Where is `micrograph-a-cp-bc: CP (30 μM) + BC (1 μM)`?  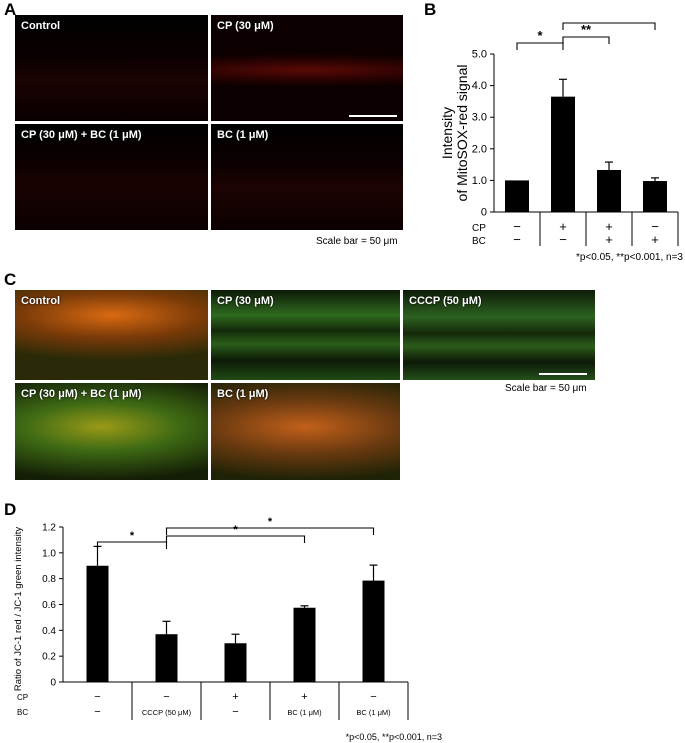
micrograph-a-cp-bc: CP (30 μM) + BC (1 μM) is located at coordinates (111, 177).